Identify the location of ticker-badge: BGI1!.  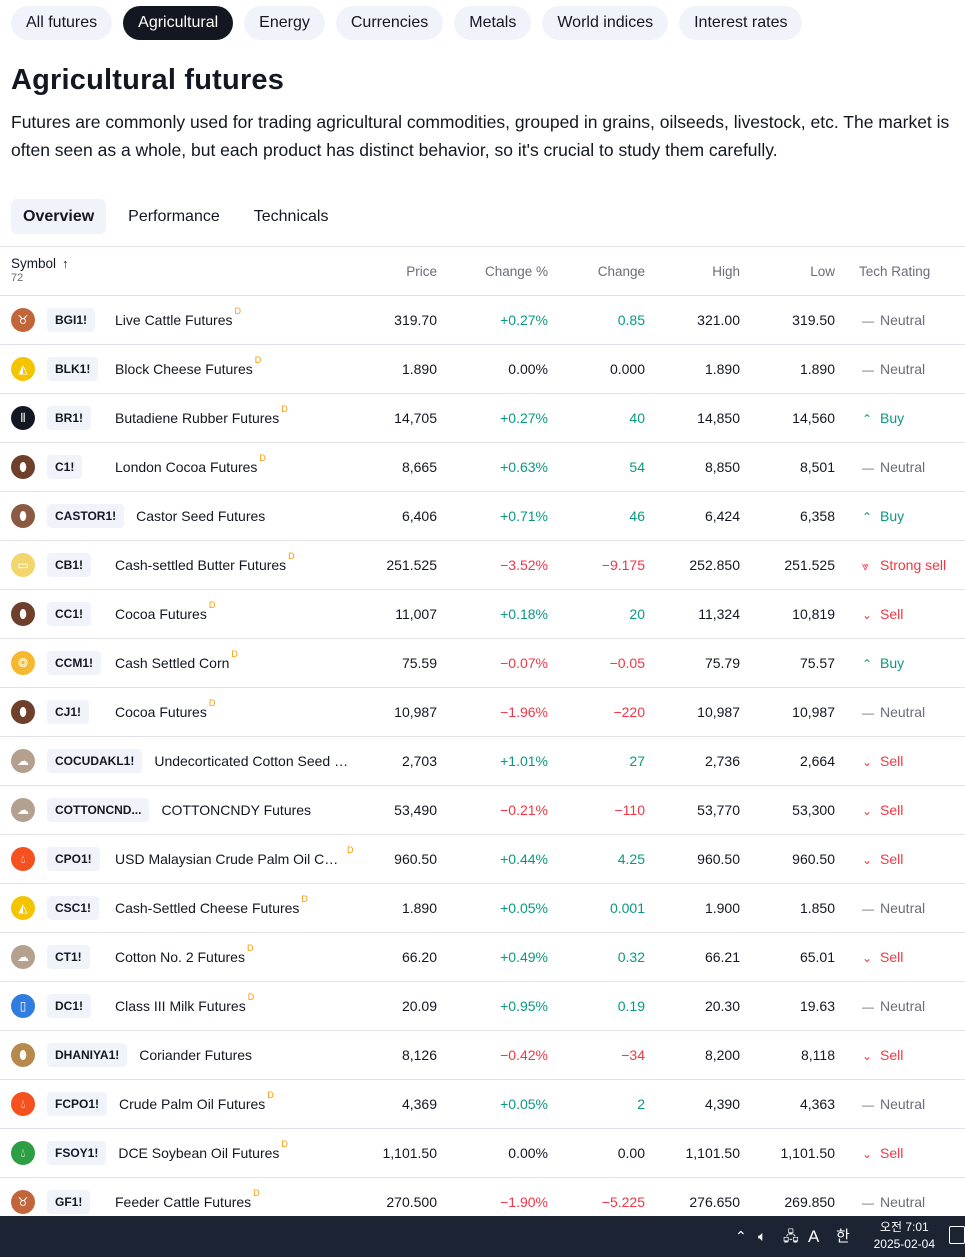
(71, 320).